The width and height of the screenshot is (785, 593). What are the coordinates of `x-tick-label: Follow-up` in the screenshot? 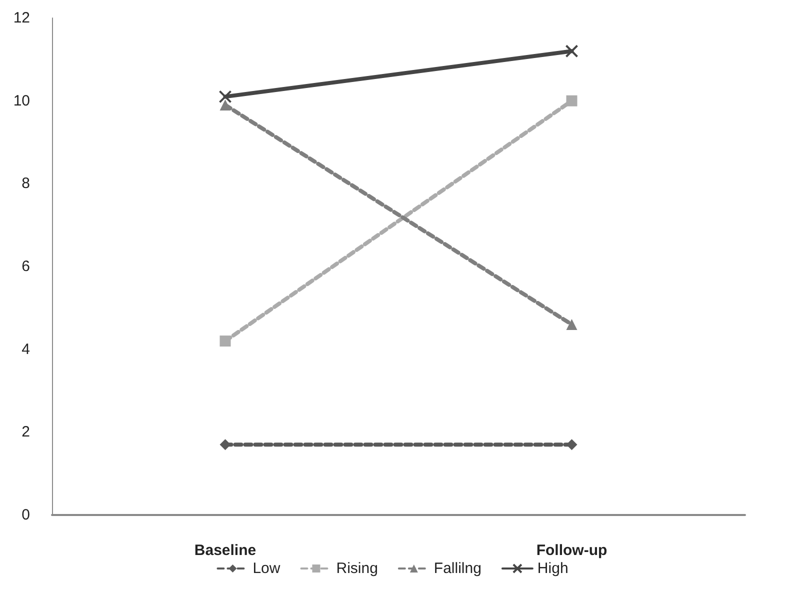 It's located at (572, 550).